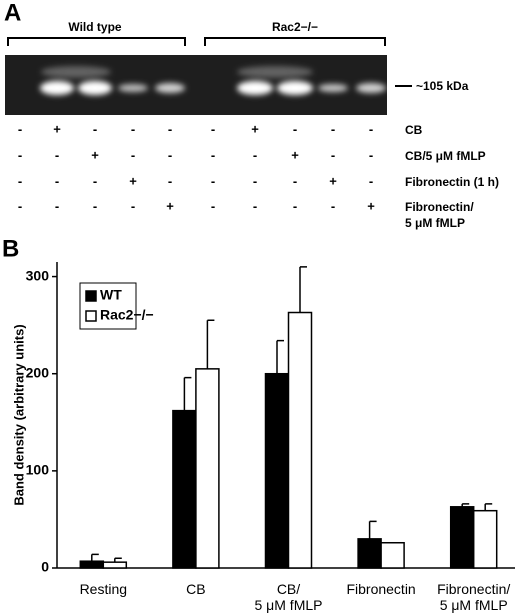 The height and width of the screenshot is (613, 520). Describe the element at coordinates (111, 295) in the screenshot. I see `legend-label: WT` at that location.